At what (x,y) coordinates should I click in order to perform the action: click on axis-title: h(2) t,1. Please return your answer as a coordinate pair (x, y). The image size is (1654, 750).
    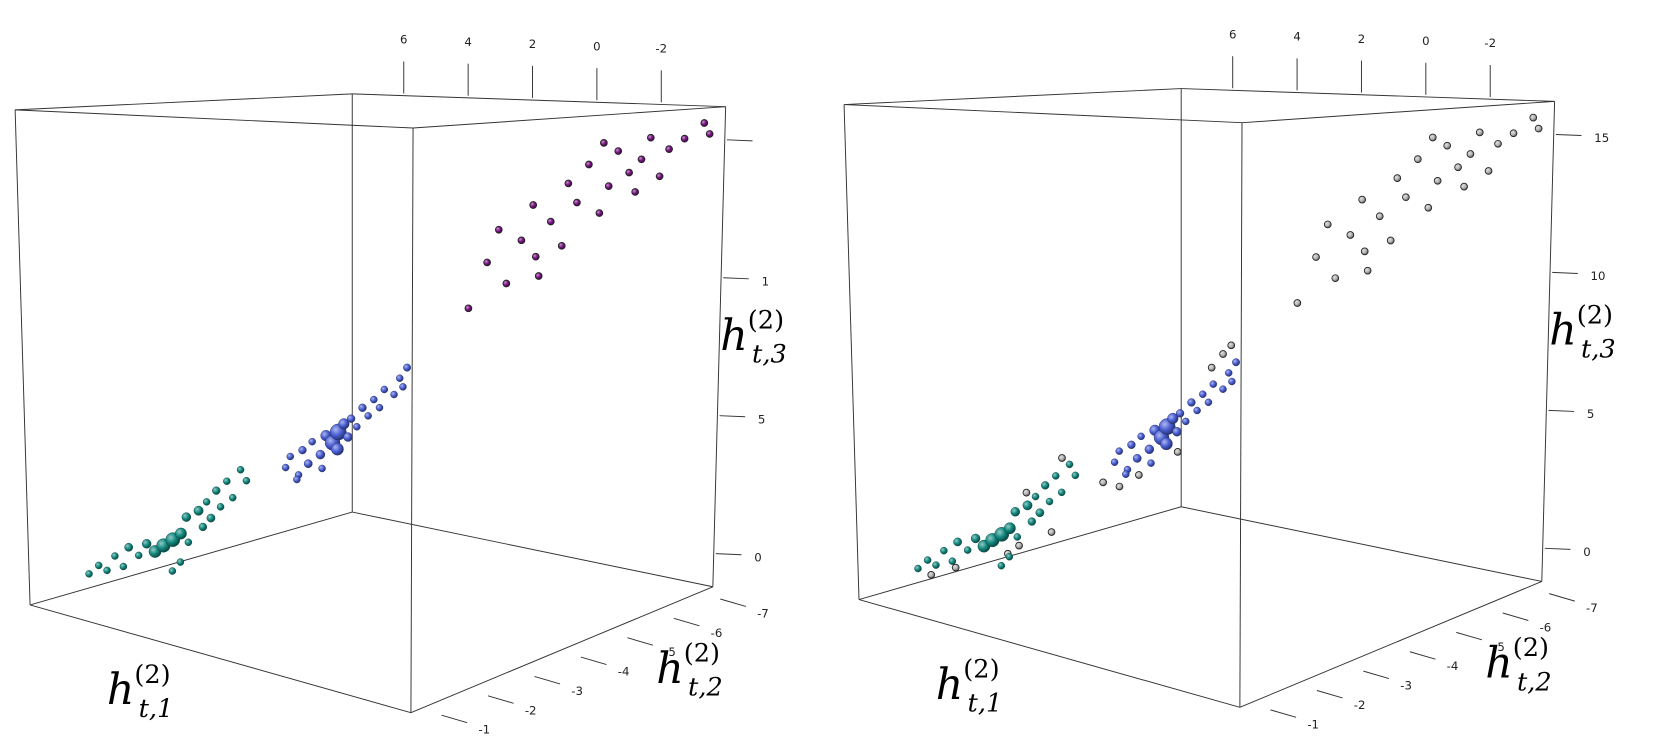
    Looking at the image, I should click on (140, 692).